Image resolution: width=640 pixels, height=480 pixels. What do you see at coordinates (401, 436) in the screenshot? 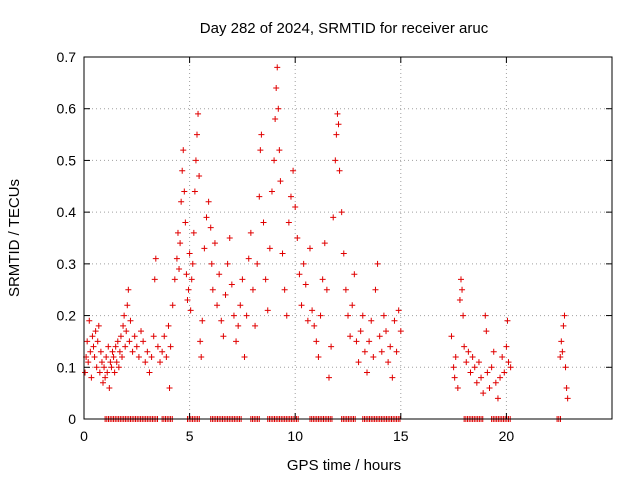
I see `x-tick-label: 15` at bounding box center [401, 436].